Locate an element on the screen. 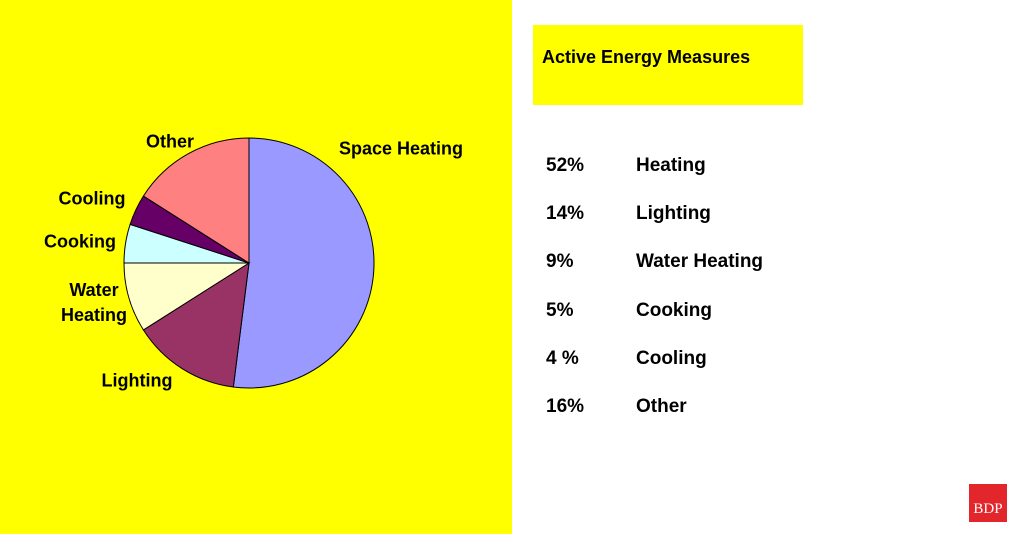 This screenshot has height=534, width=1024. row-percent: 14% is located at coordinates (565, 214).